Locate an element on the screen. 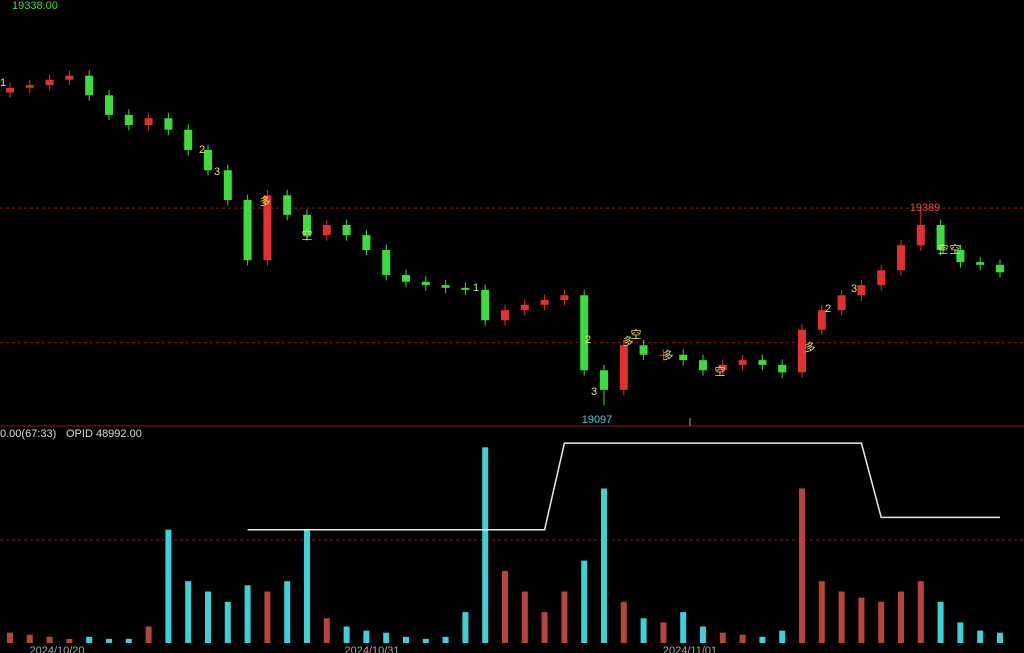  high-label: 19389 is located at coordinates (925, 208).